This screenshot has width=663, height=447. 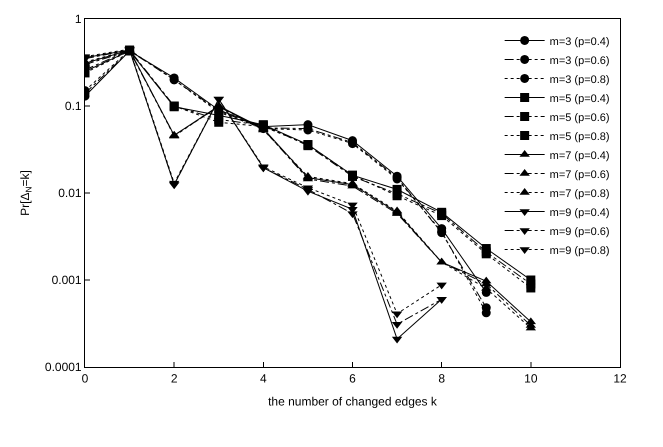 What do you see at coordinates (580, 212) in the screenshot?
I see `legend-label: m=9 (p=0.4)` at bounding box center [580, 212].